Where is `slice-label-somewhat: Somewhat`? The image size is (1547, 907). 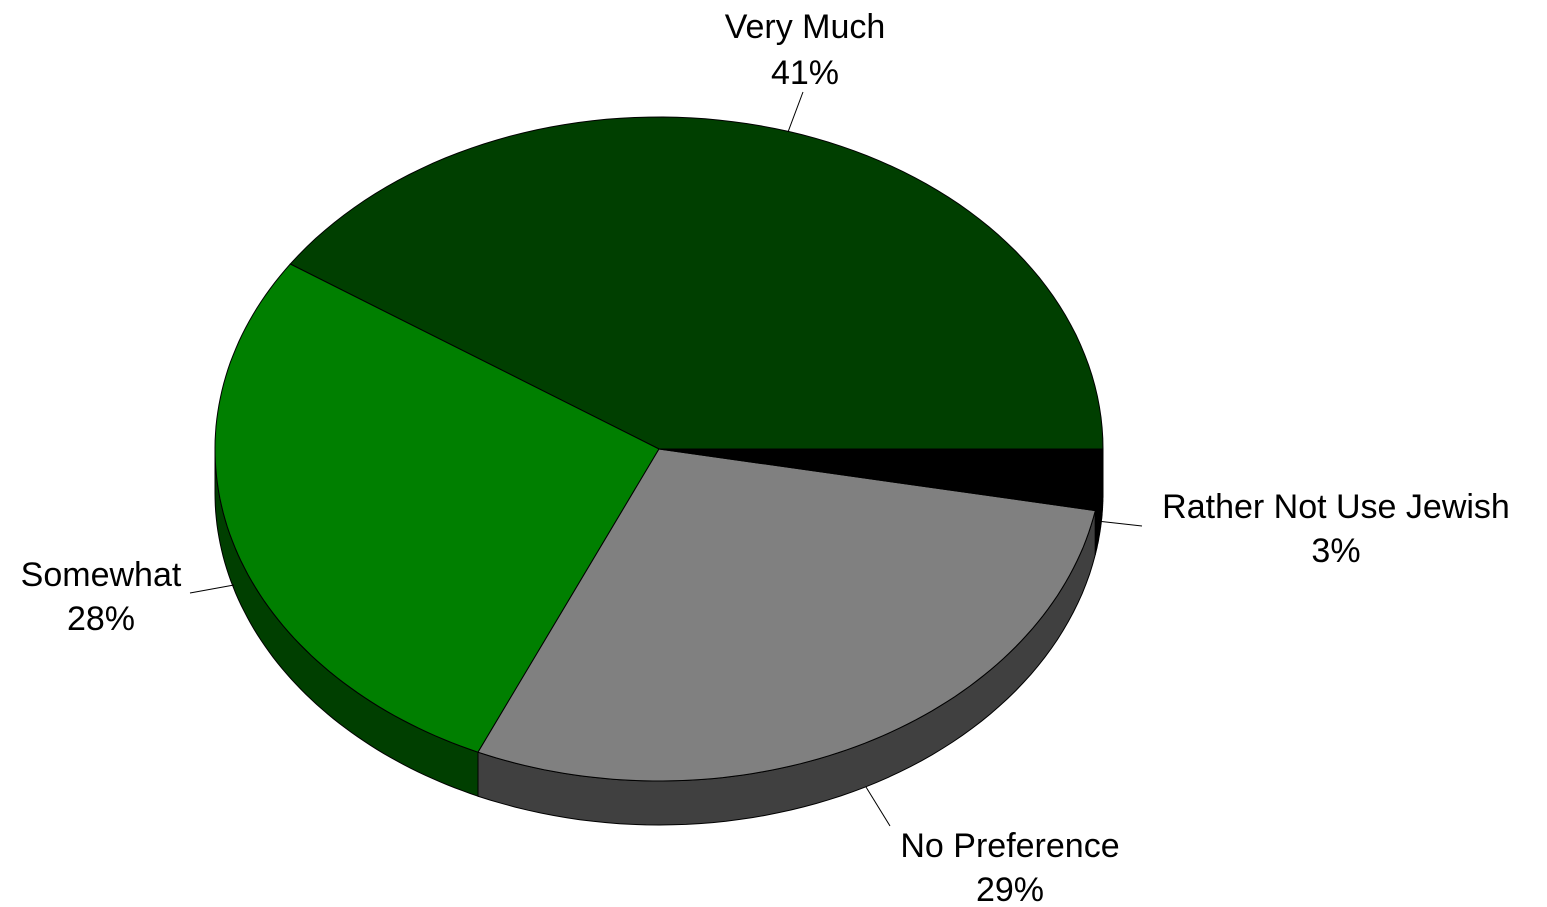
slice-label-somewhat: Somewhat is located at coordinates (101, 575).